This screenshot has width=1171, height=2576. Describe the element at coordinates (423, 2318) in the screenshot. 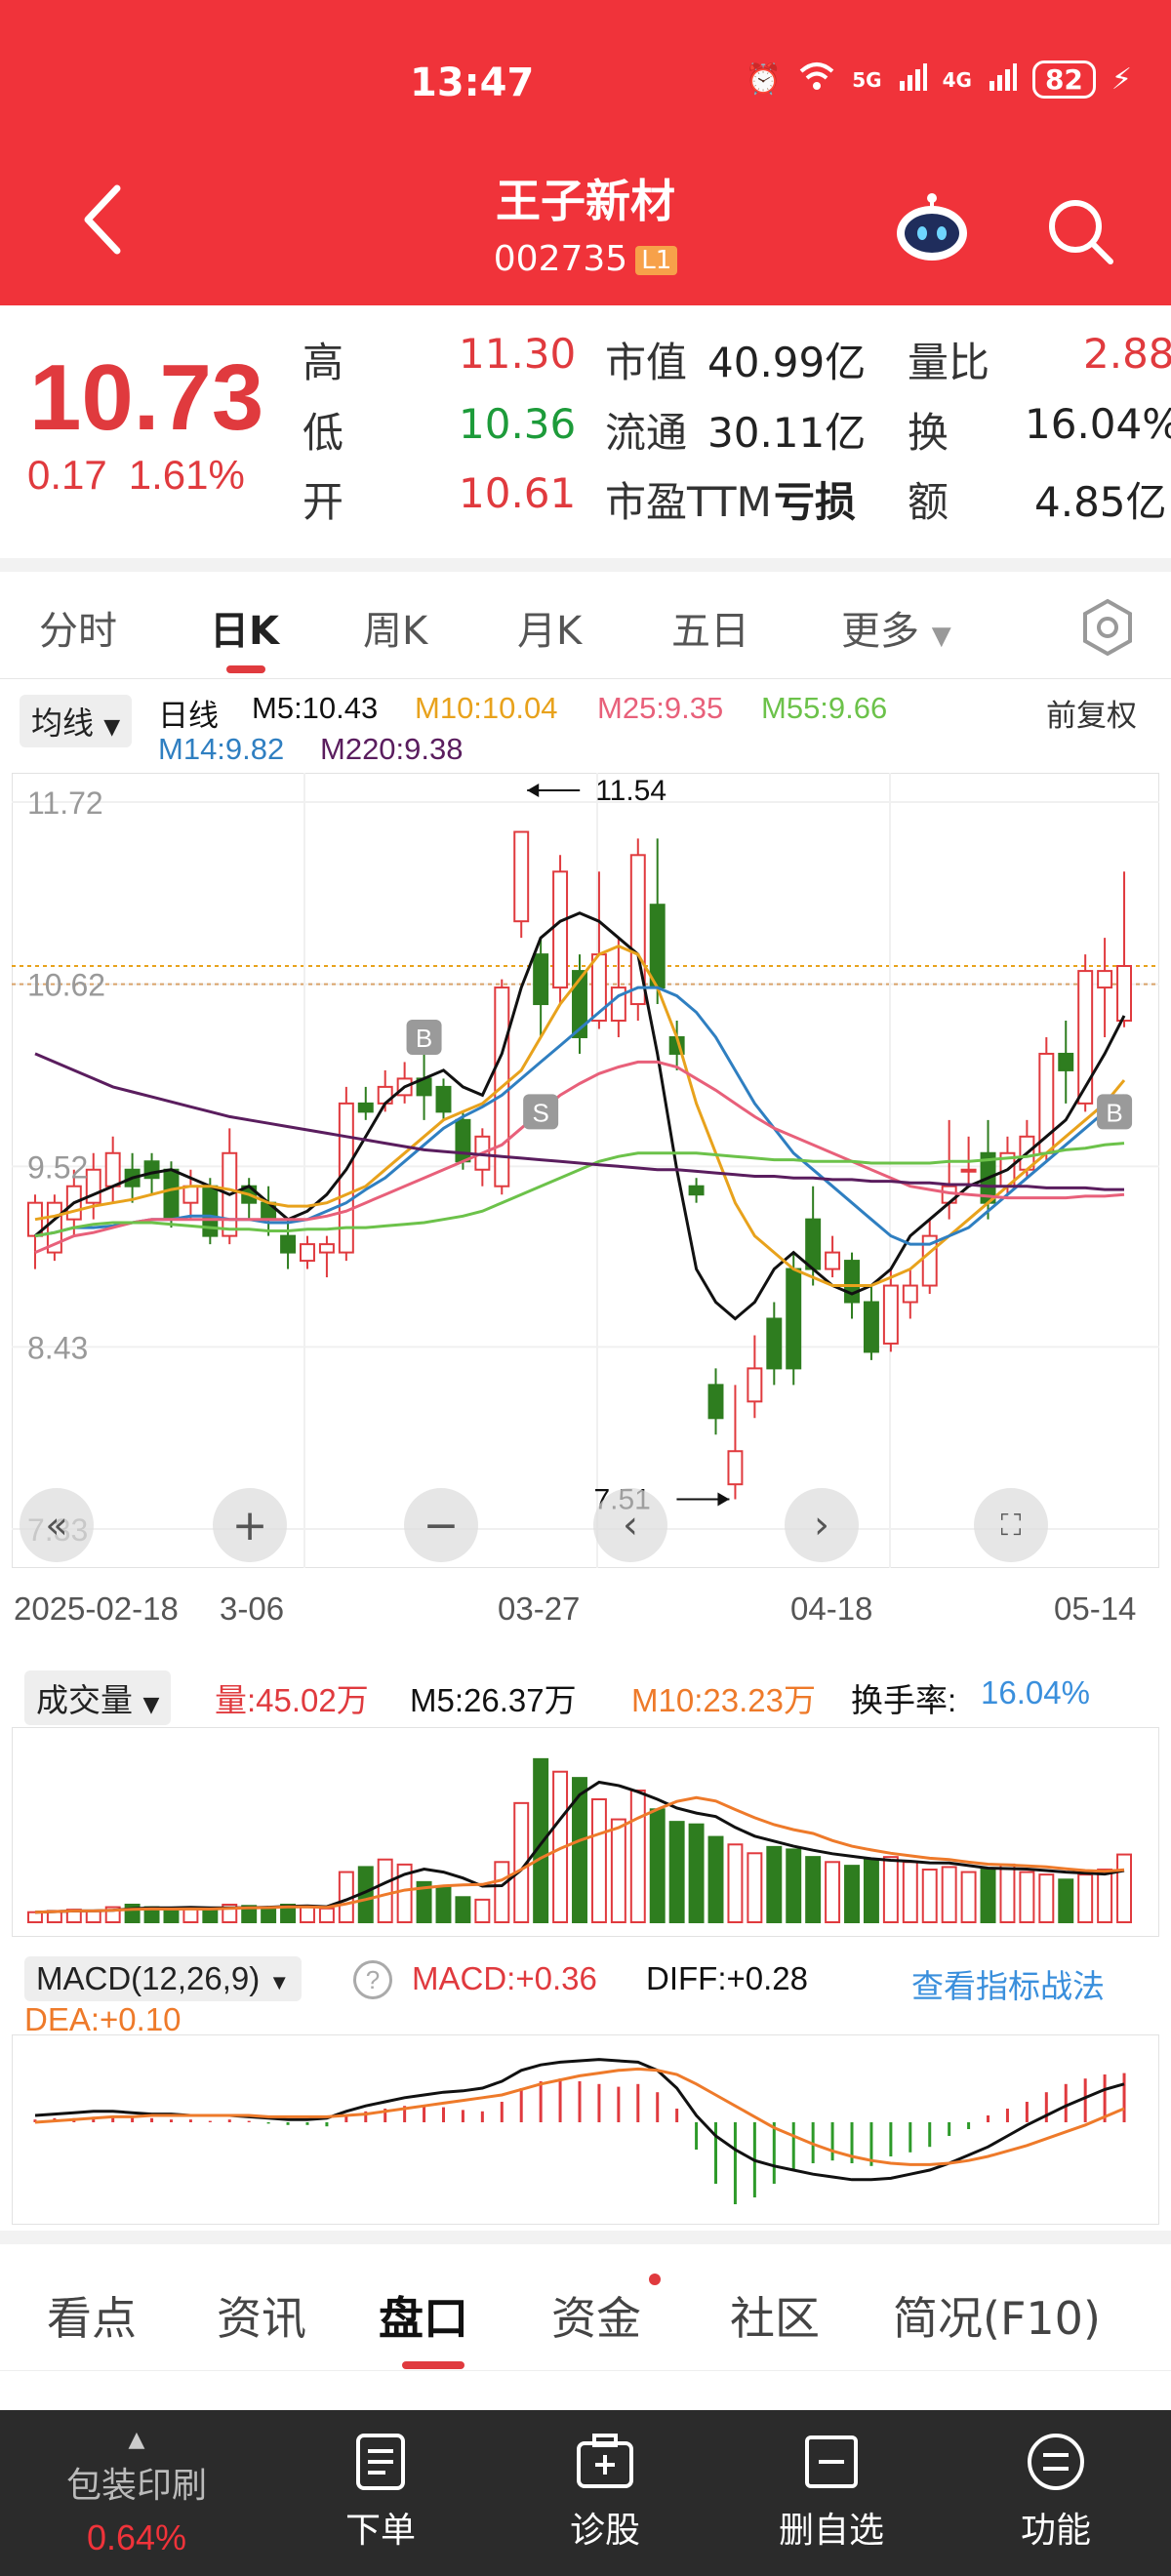

I see `tab-order-book: 盘口` at that location.